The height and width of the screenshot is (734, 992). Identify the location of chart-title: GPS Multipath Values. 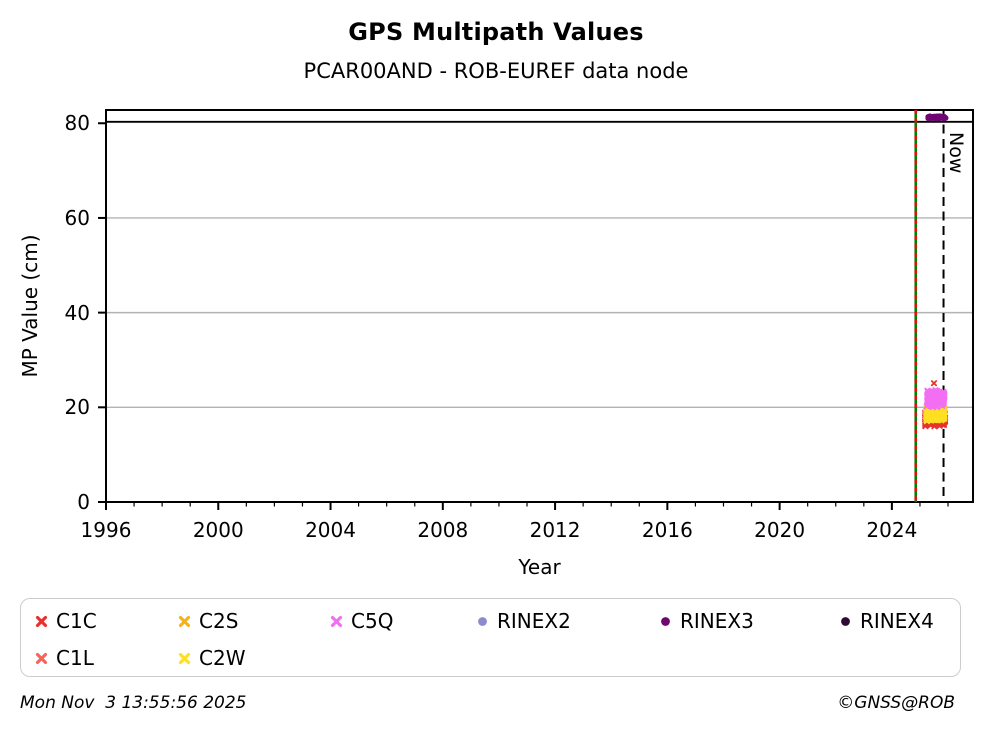
(496, 32).